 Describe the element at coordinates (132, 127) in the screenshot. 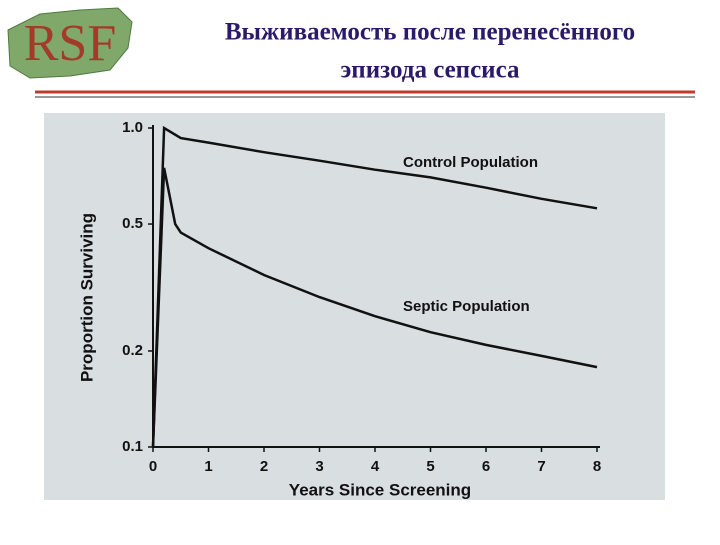

I see `y-tick-label: 1.0` at that location.